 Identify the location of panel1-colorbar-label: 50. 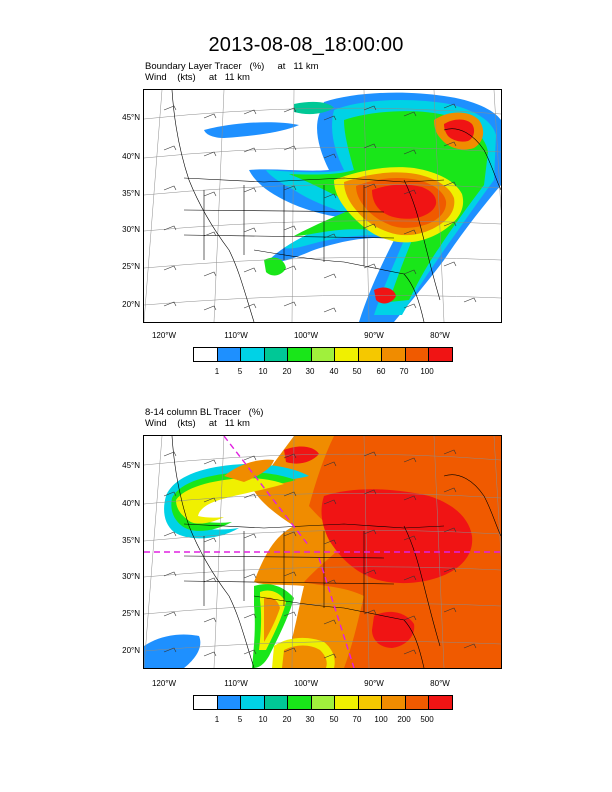
(357, 371).